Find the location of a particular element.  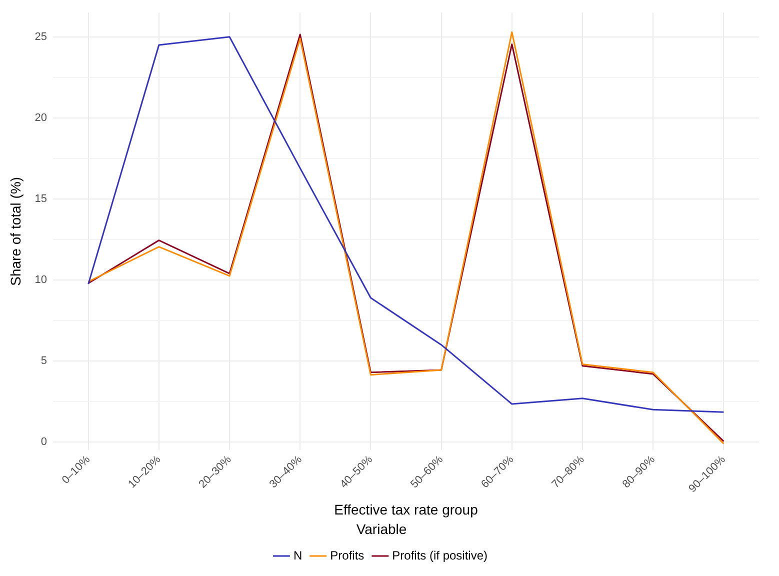

legend-label: Profits (if positive) is located at coordinates (440, 555).